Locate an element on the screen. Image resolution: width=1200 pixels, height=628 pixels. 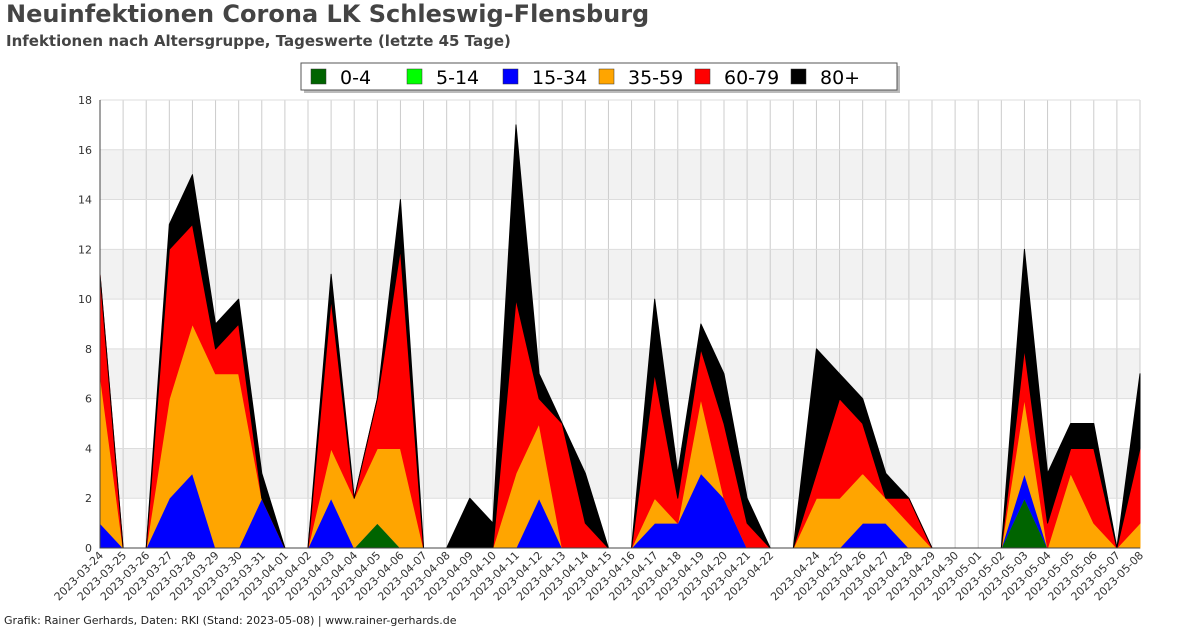
legend-label: 60-79 is located at coordinates (751, 78).